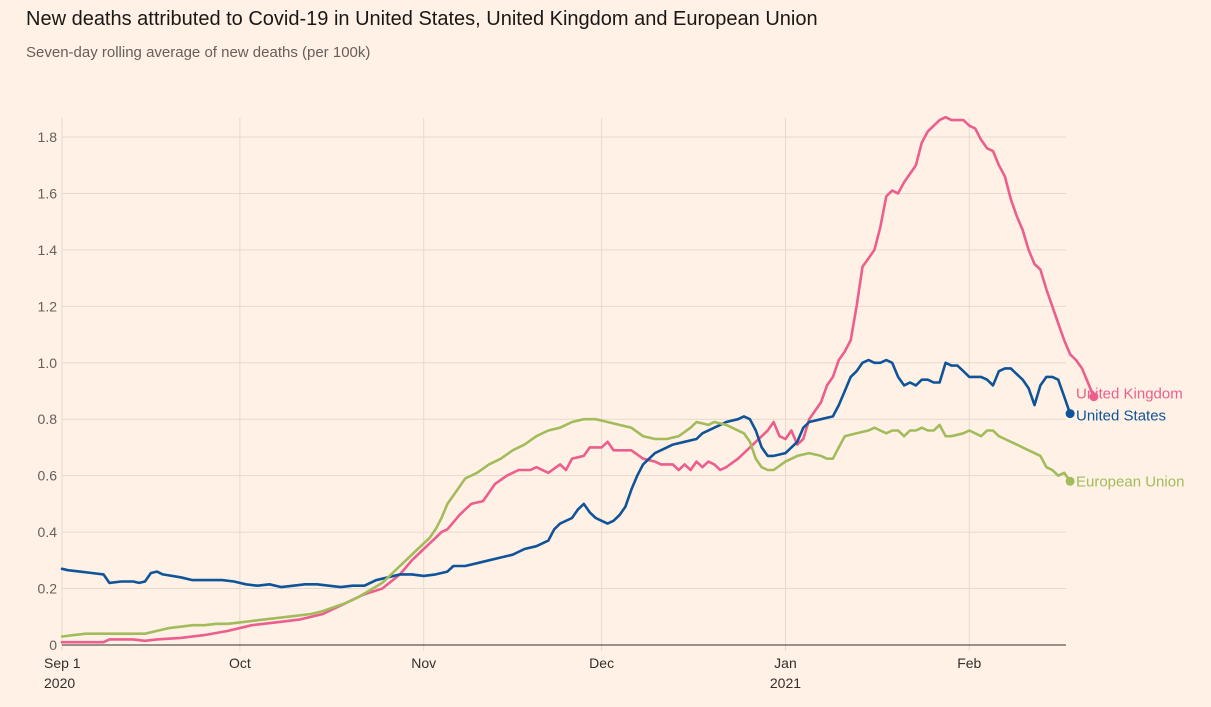  I want to click on x-tick-label: Oct, so click(240, 663).